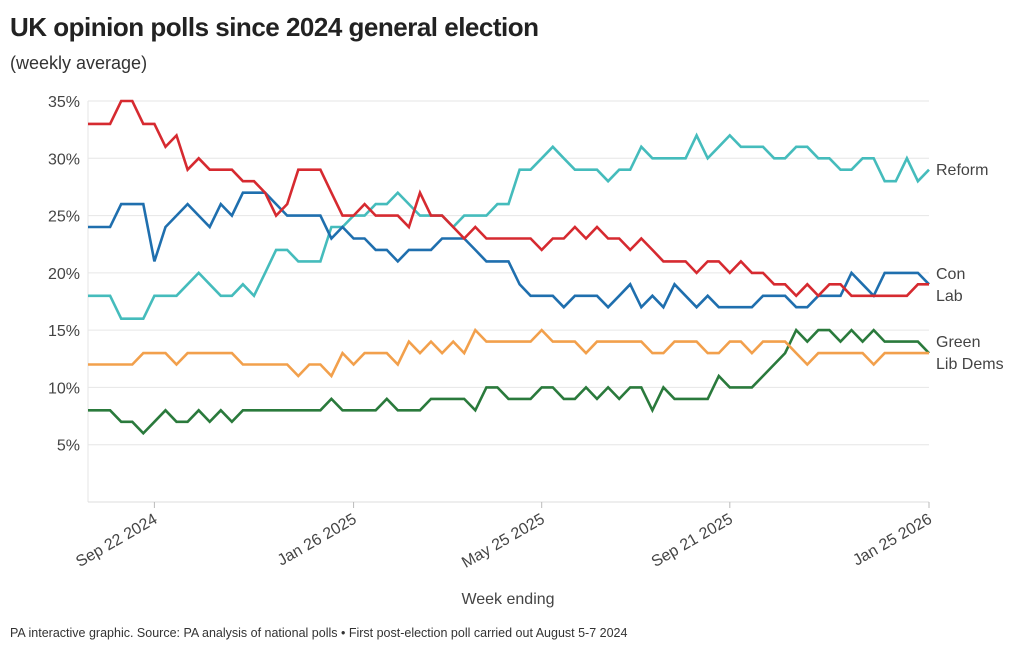 The height and width of the screenshot is (650, 1020). I want to click on series-line-lib-dems, so click(508, 353).